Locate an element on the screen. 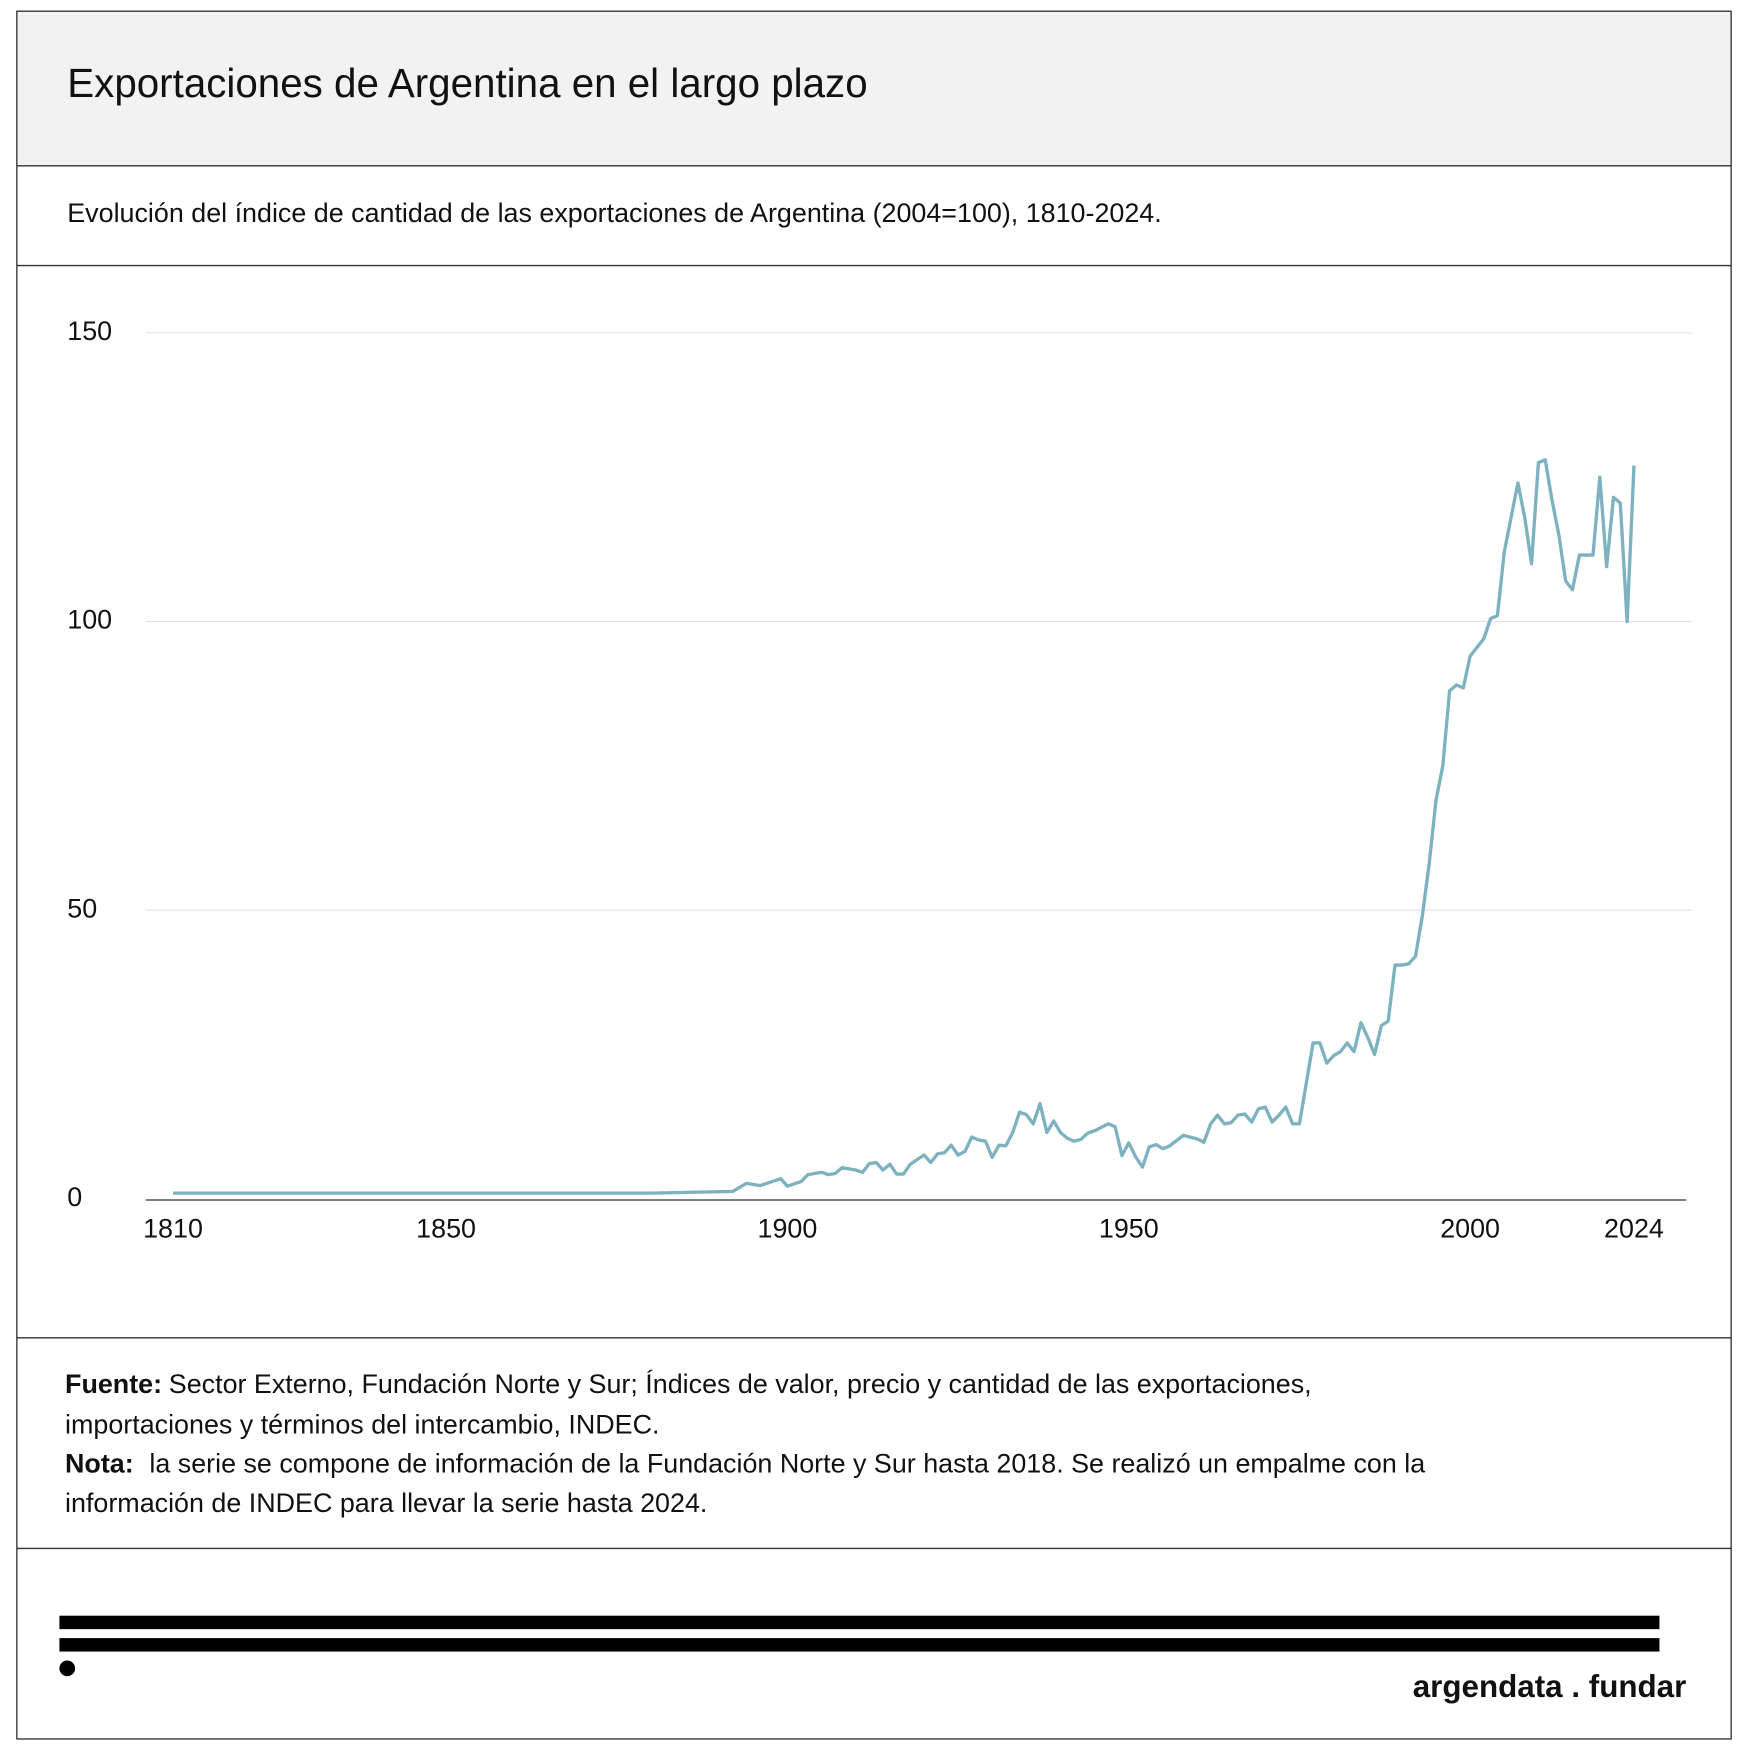 This screenshot has height=1758, width=1748. brand: argendata . fundar is located at coordinates (1550, 1686).